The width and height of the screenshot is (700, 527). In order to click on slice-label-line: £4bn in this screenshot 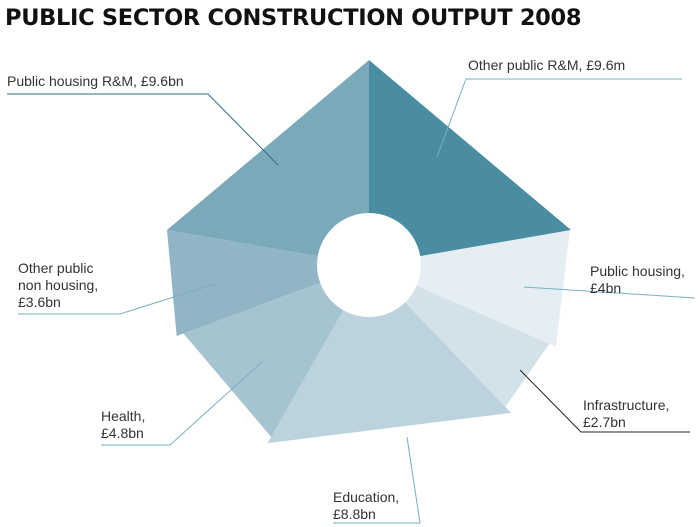, I will do `click(605, 288)`.